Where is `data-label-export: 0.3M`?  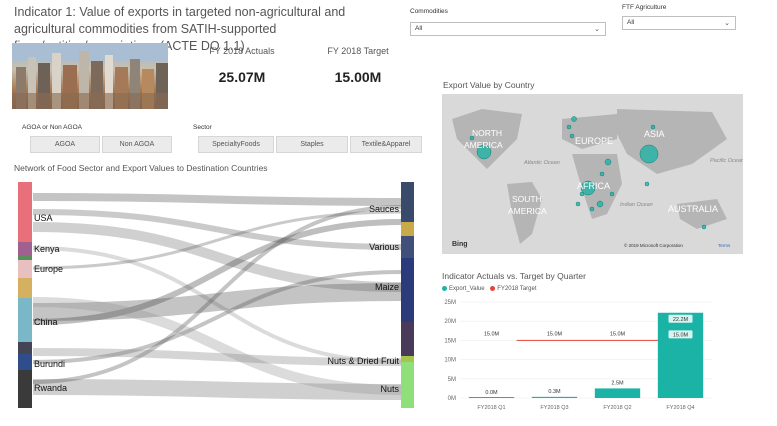 data-label-export: 0.3M is located at coordinates (554, 392).